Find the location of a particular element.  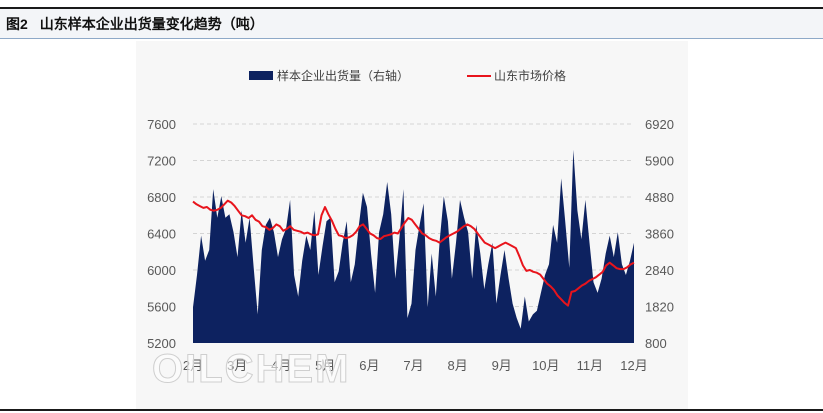

x-tick-label: 7月 is located at coordinates (413, 365).